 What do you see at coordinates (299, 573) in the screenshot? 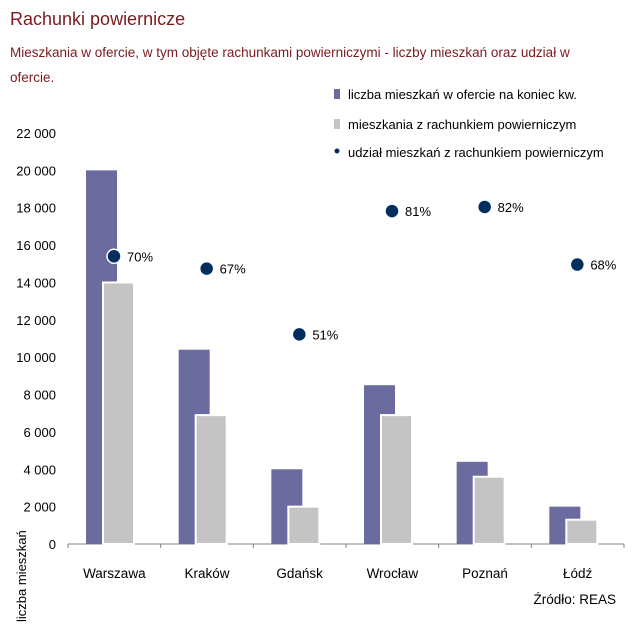
I see `category-label: Gdańsk` at bounding box center [299, 573].